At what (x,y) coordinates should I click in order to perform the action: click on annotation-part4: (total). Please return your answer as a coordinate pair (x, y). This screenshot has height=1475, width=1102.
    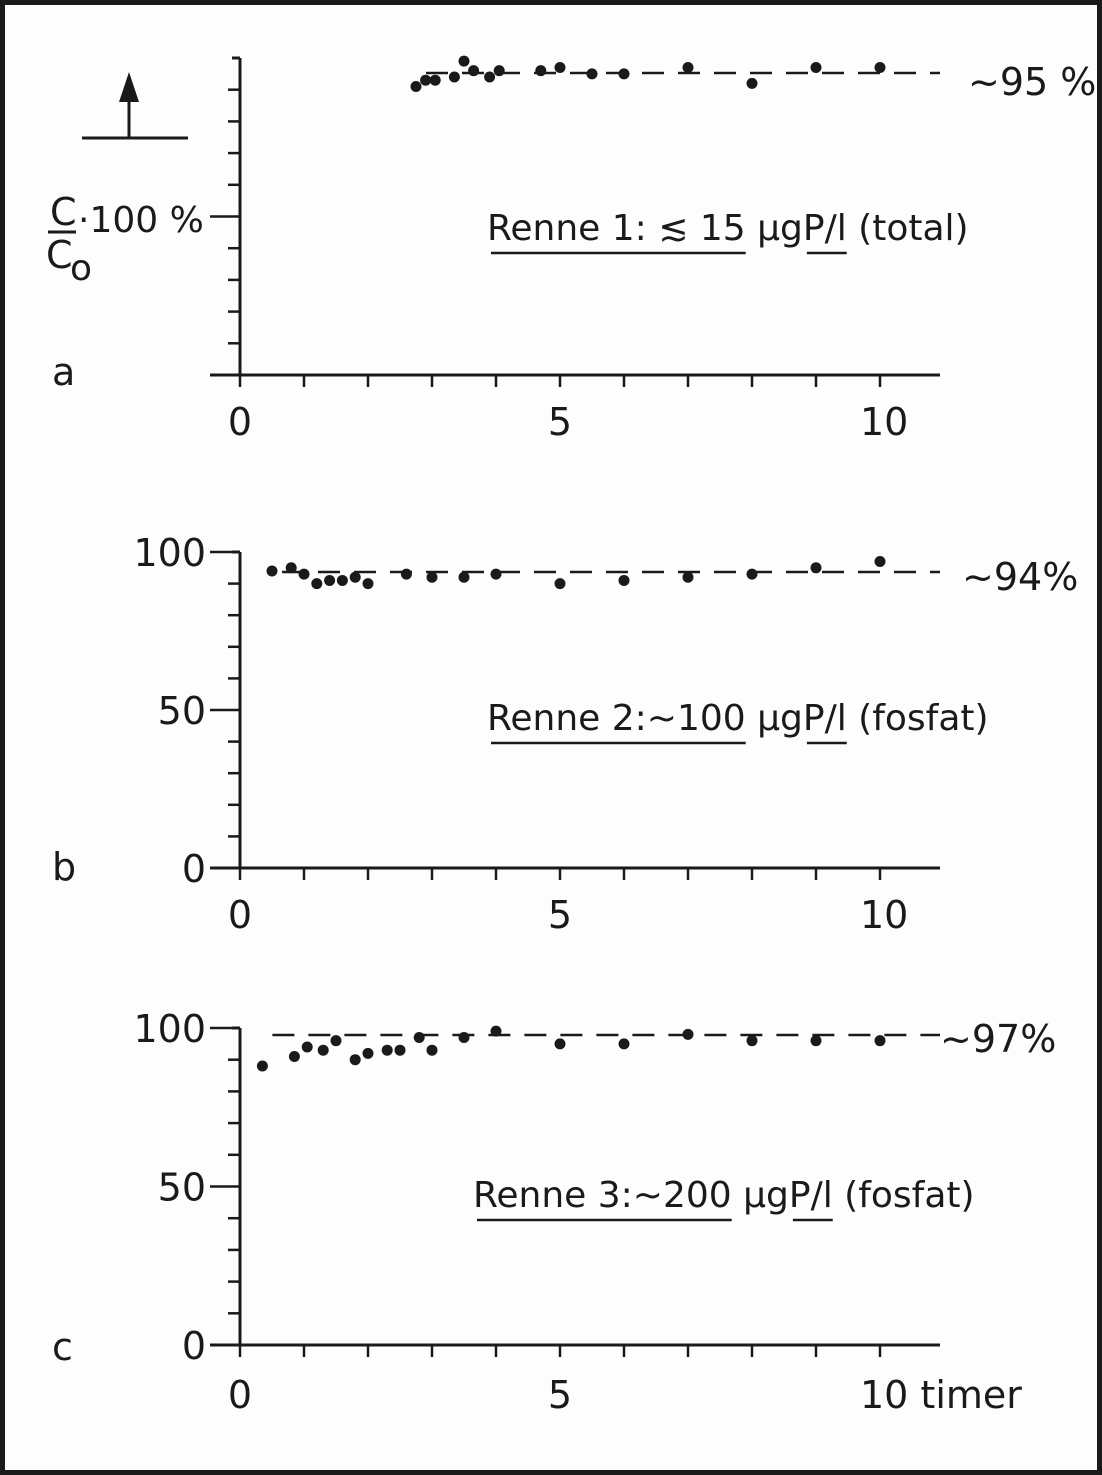
    Looking at the image, I should click on (908, 228).